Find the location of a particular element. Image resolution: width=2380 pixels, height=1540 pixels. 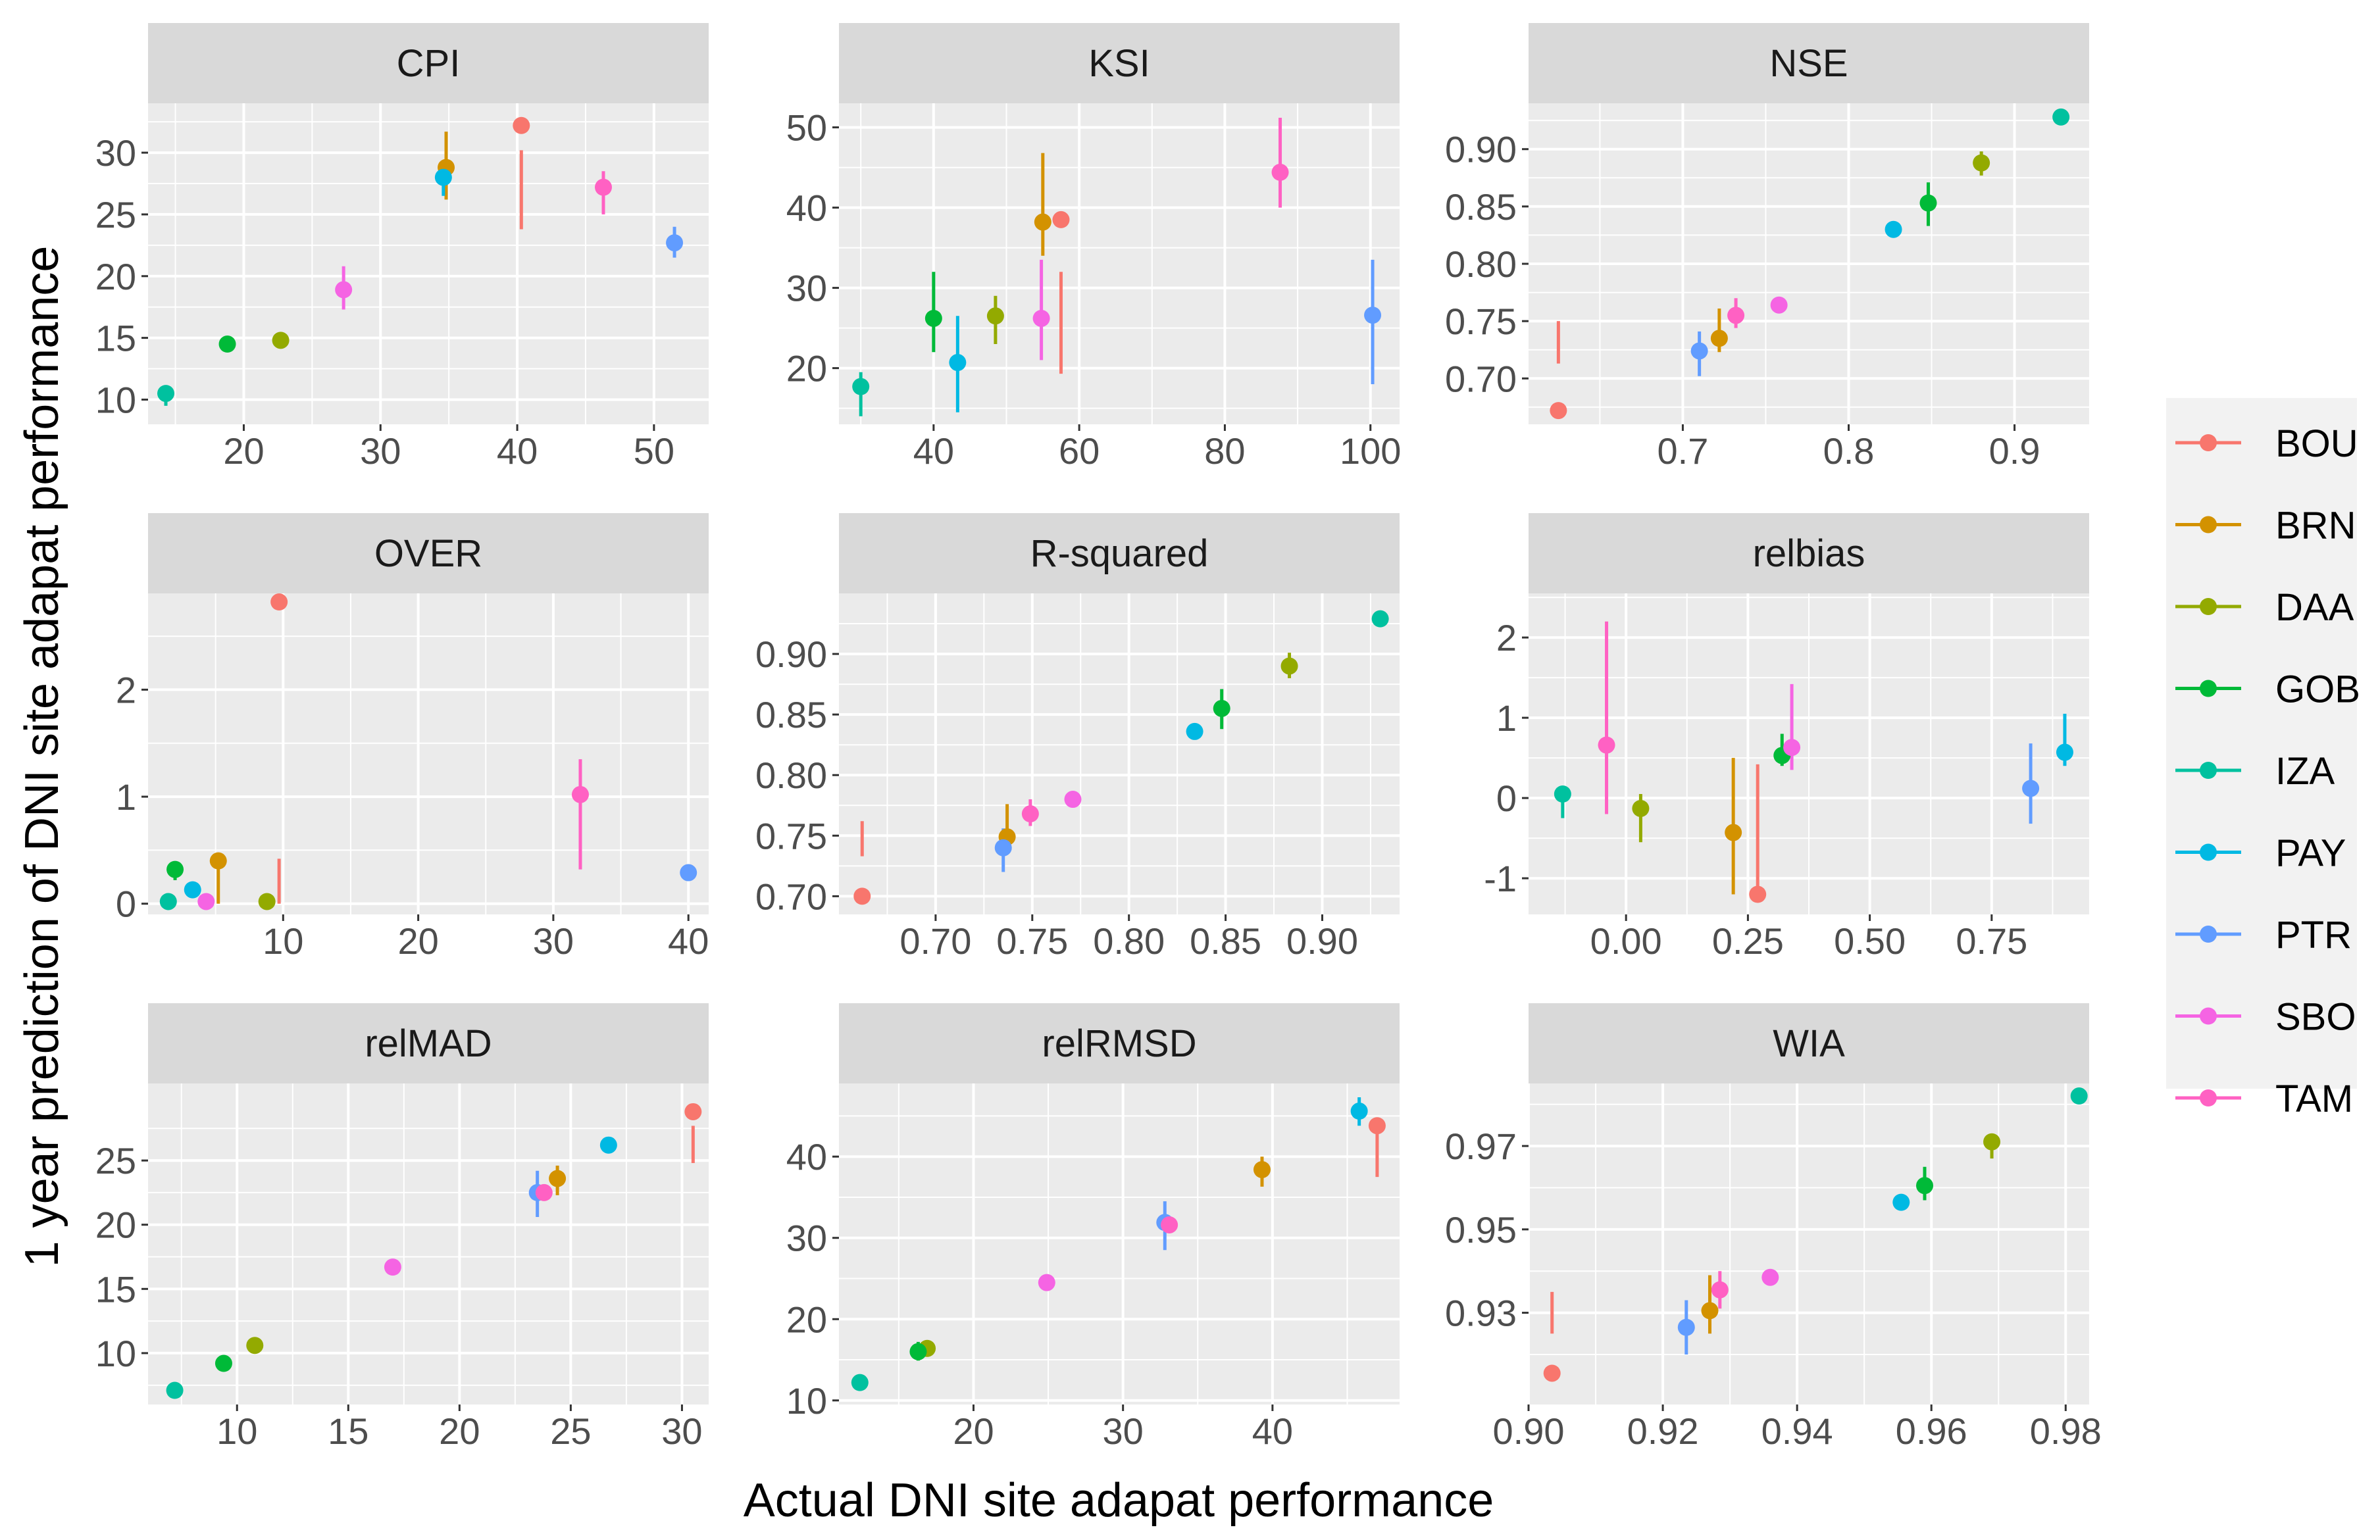

x-tick-label: 0.8 is located at coordinates (1849, 451).